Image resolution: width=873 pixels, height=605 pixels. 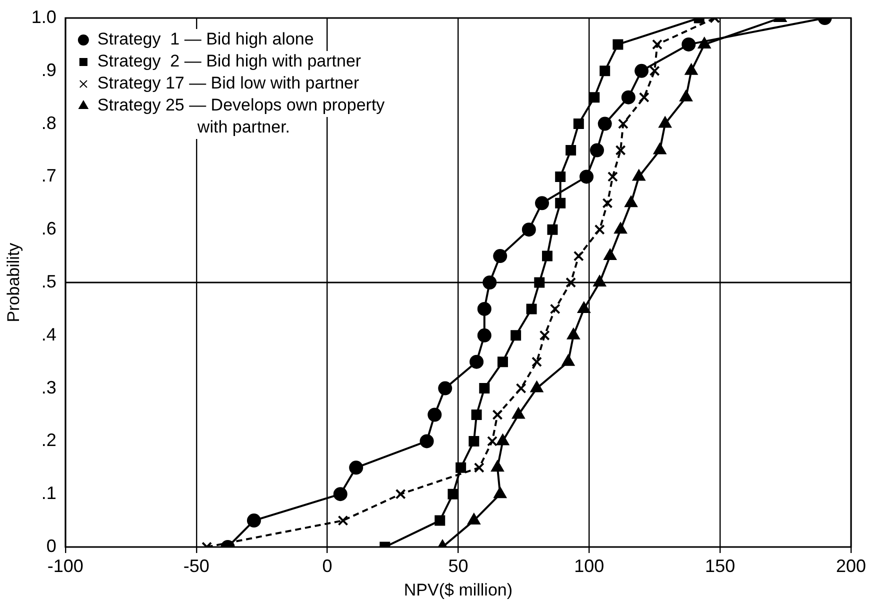 I want to click on x-tick-label: 100, so click(x=589, y=566).